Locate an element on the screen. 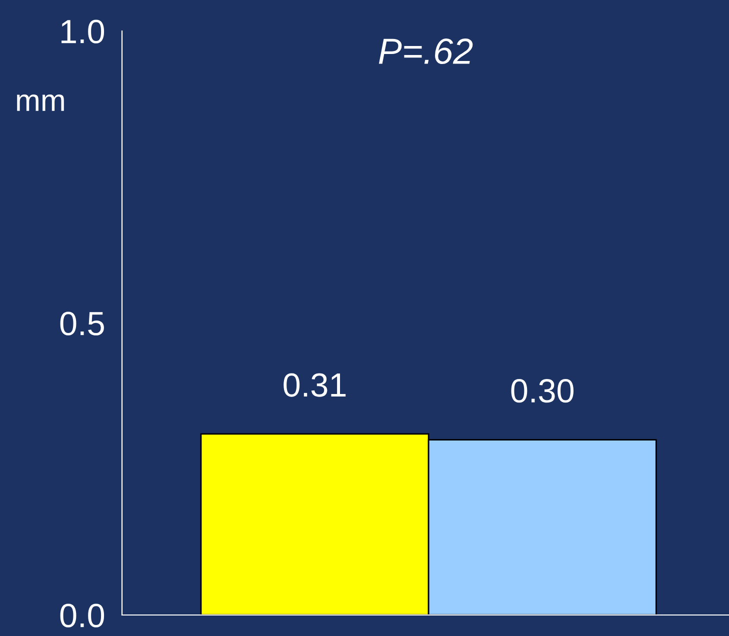 This screenshot has width=729, height=636. data-label: 0.31 is located at coordinates (315, 385).